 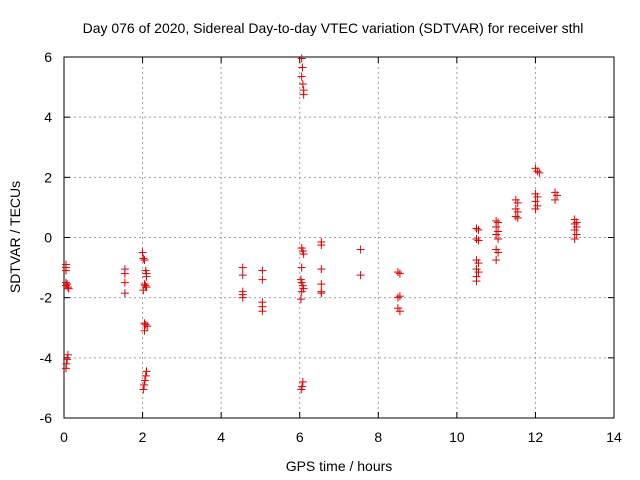 What do you see at coordinates (46, 418) in the screenshot?
I see `y-tick-label: -6` at bounding box center [46, 418].